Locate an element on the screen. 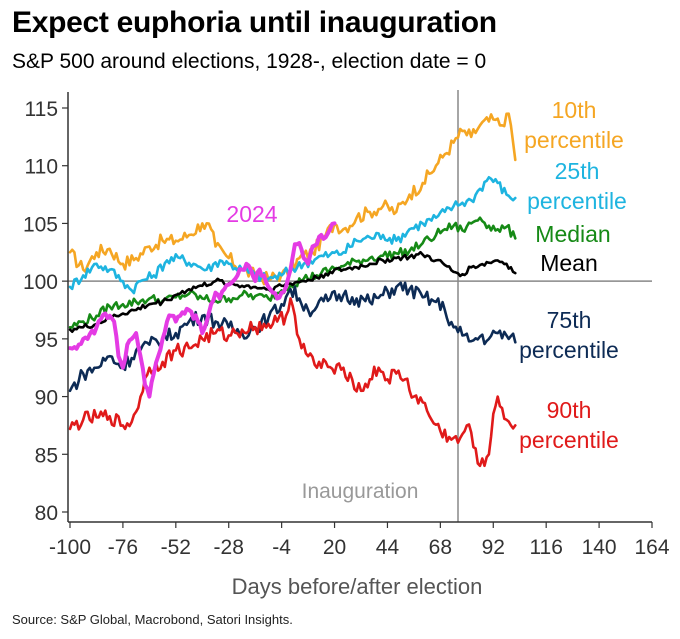 The height and width of the screenshot is (639, 680). y-tick-label: 115 is located at coordinates (41, 109).